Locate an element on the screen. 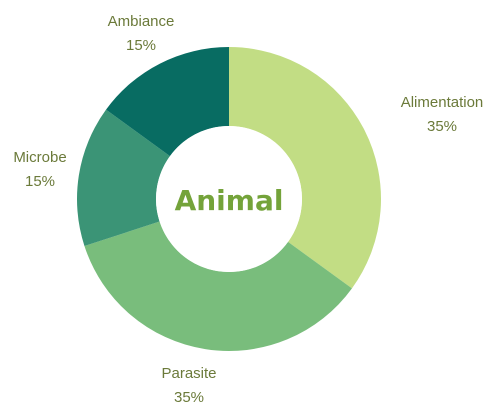 This screenshot has width=493, height=404. slice-value-microbe: 15% is located at coordinates (40, 181).